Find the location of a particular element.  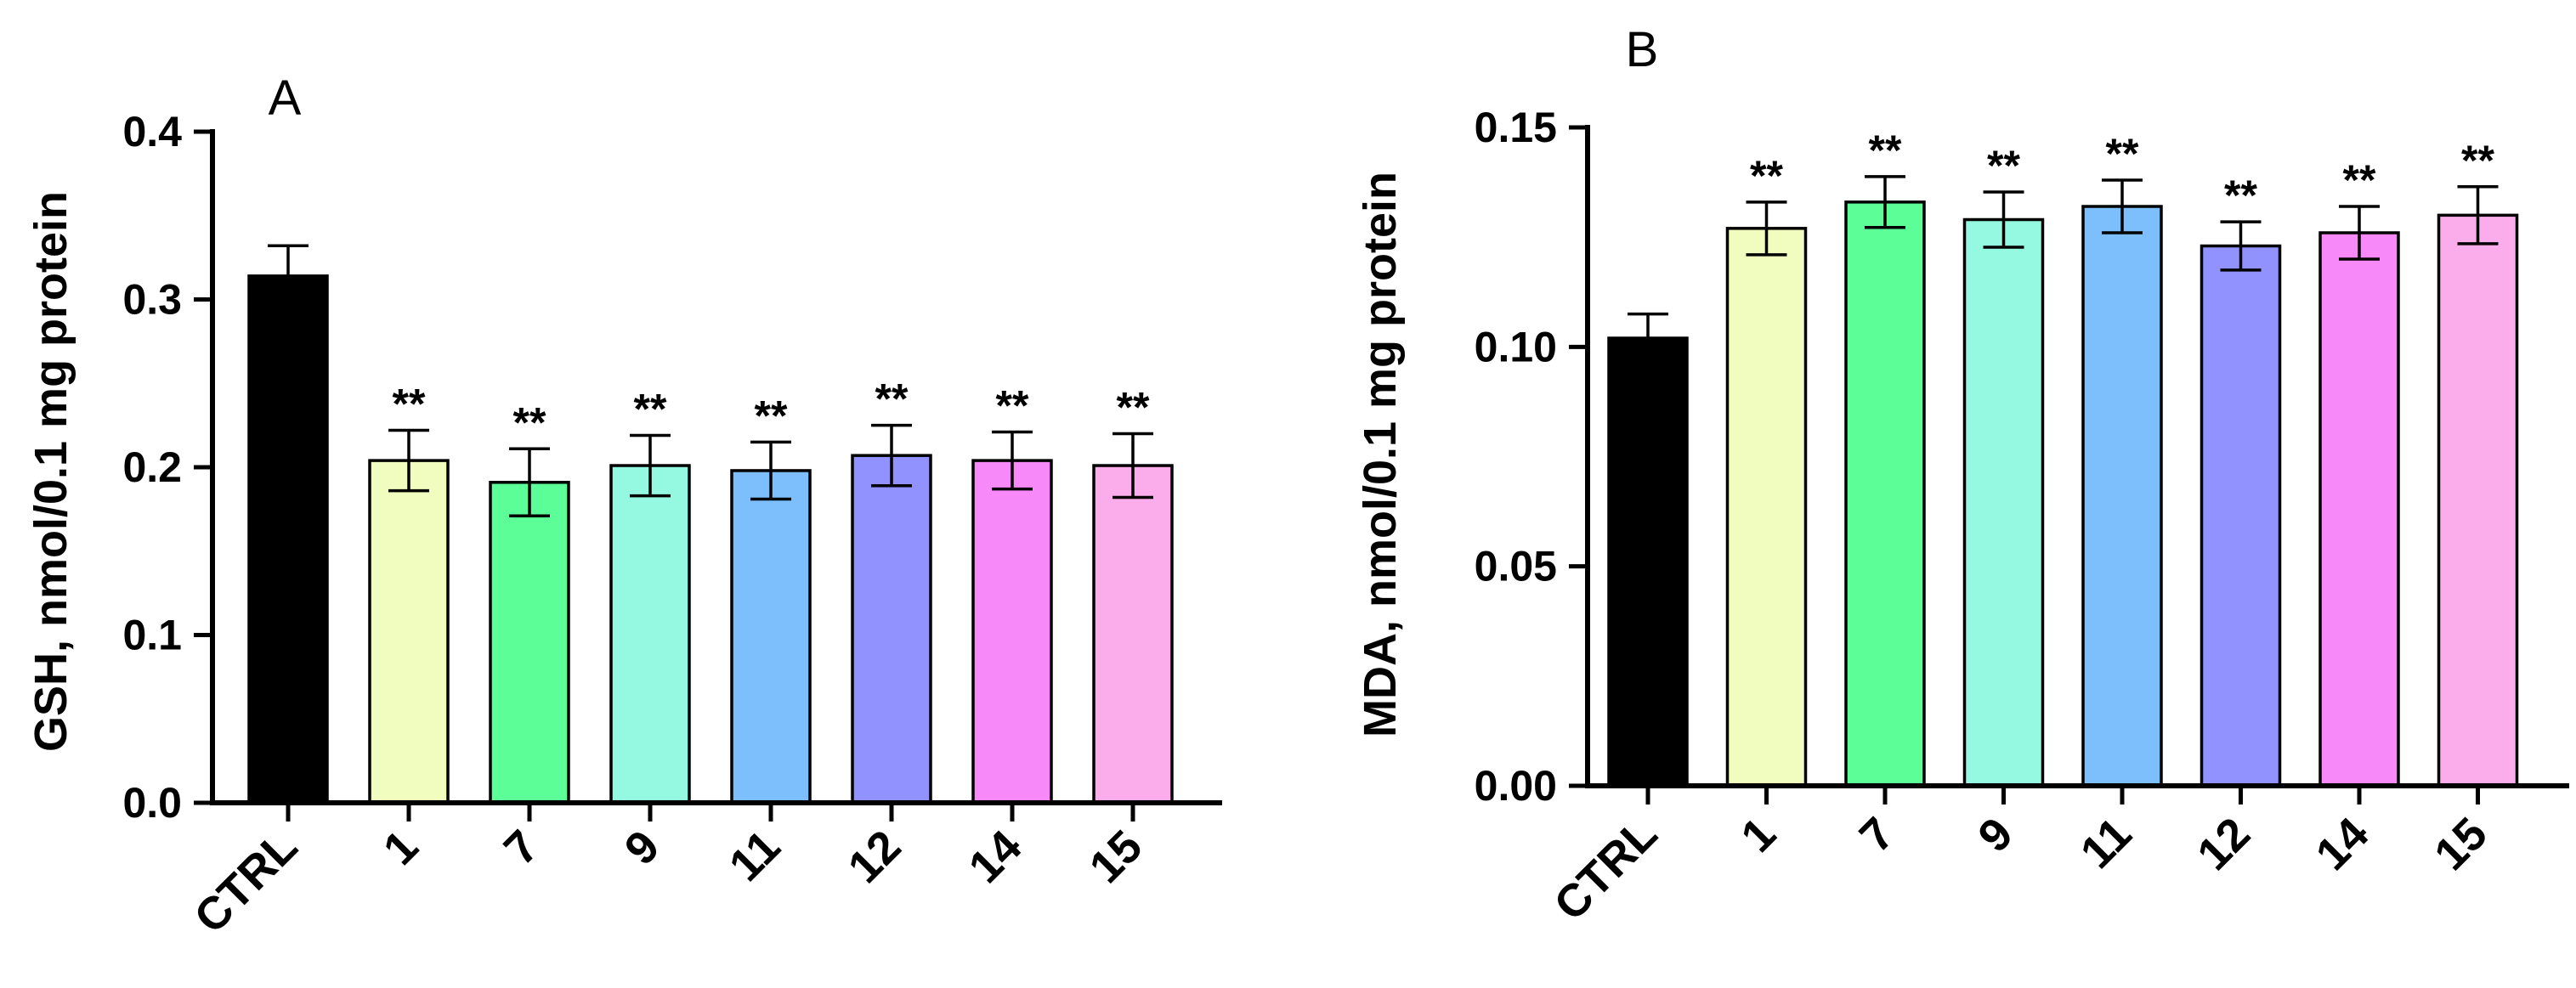

panel-a-y-tick-label: 0.1 is located at coordinates (152, 635).